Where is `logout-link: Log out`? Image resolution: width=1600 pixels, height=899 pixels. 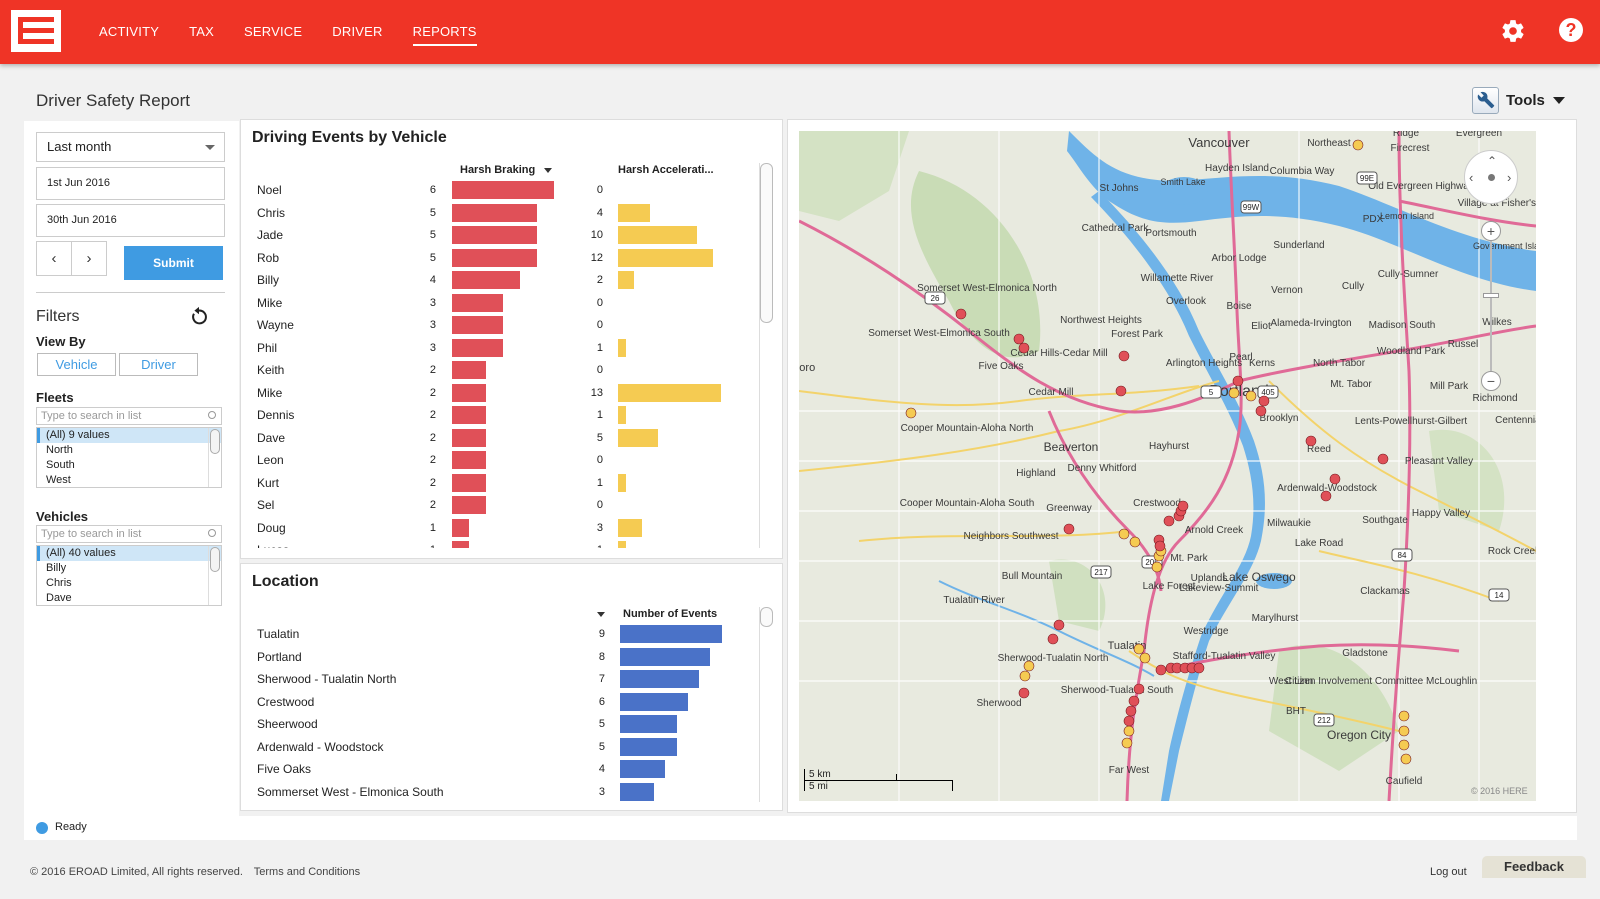
logout-link: Log out is located at coordinates (1448, 872).